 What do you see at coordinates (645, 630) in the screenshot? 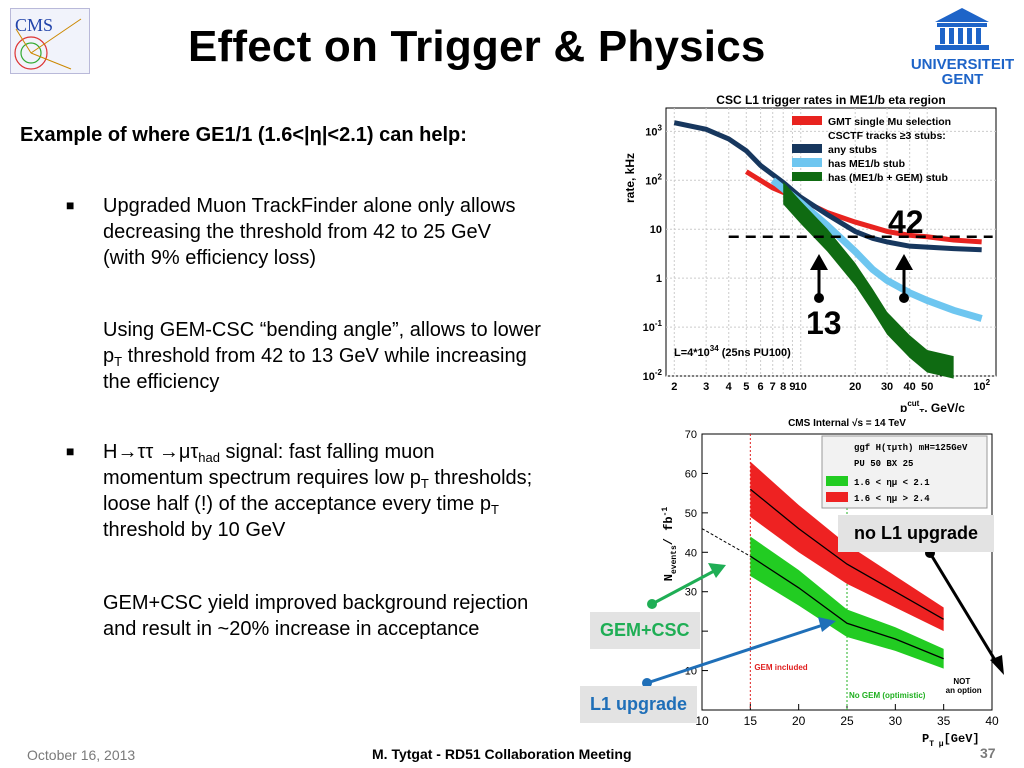
I see `callout-gem-csc: GEM+CSC` at bounding box center [645, 630].